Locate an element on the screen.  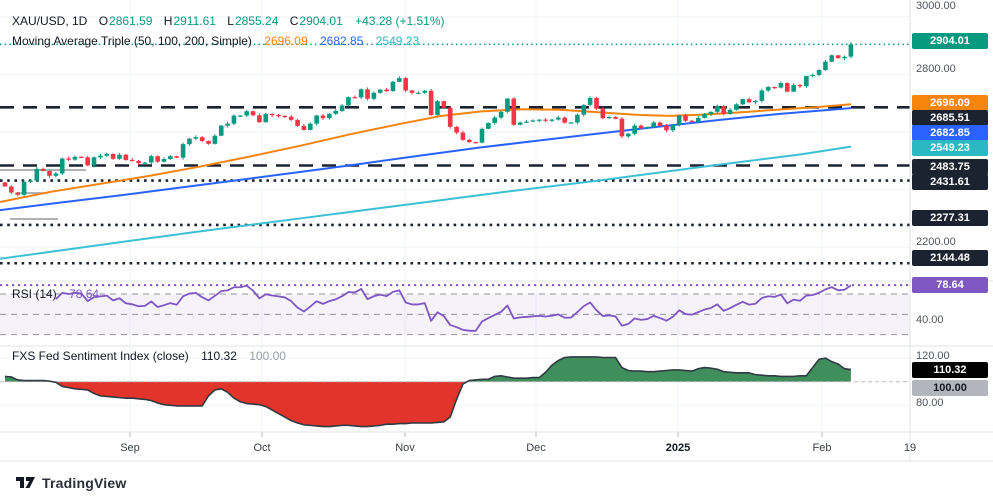
time-axis-label: 2025 is located at coordinates (678, 448).